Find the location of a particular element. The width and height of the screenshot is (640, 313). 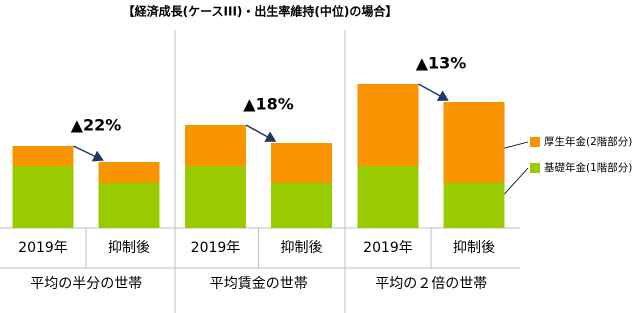

chart-title: 【経済成長(ケースIII)・出生率維持(中位)の場合】 is located at coordinates (260, 11).